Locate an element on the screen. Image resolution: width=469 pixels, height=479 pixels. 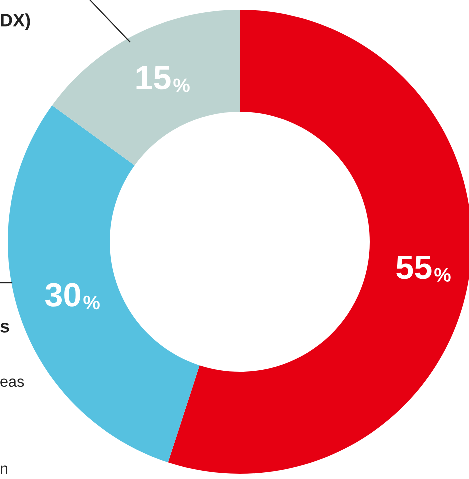
donut-slice is located at coordinates (146, 88).